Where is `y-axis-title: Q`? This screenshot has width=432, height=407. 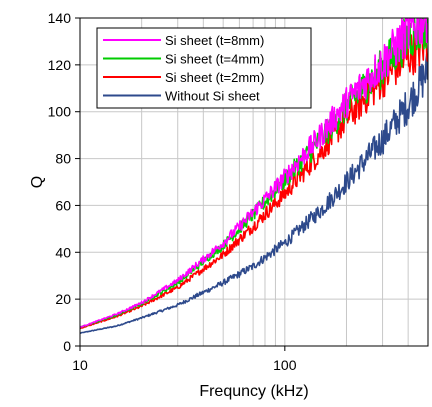 y-axis-title: Q is located at coordinates (37, 182).